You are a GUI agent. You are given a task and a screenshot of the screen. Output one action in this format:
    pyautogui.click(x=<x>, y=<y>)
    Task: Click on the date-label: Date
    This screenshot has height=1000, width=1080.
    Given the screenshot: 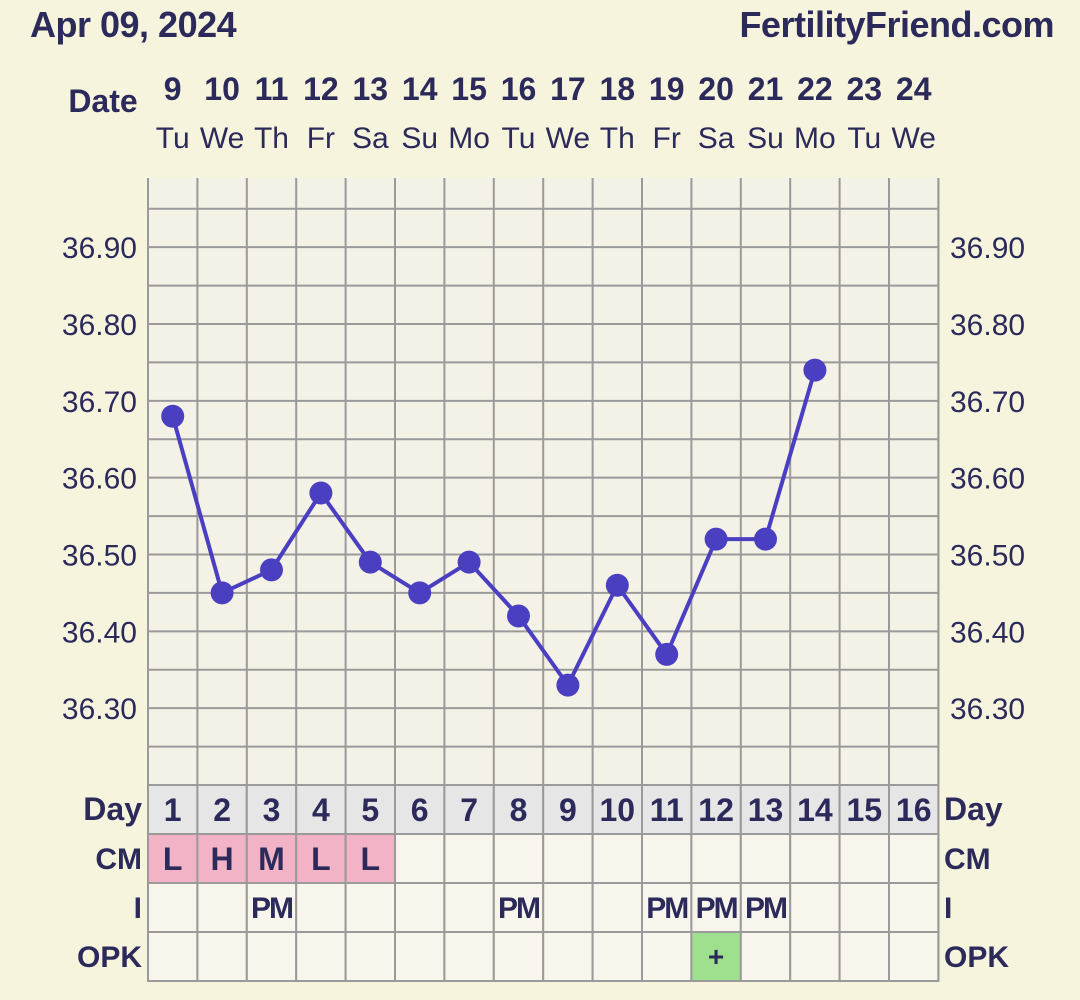 What is the action you would take?
    pyautogui.click(x=102, y=101)
    